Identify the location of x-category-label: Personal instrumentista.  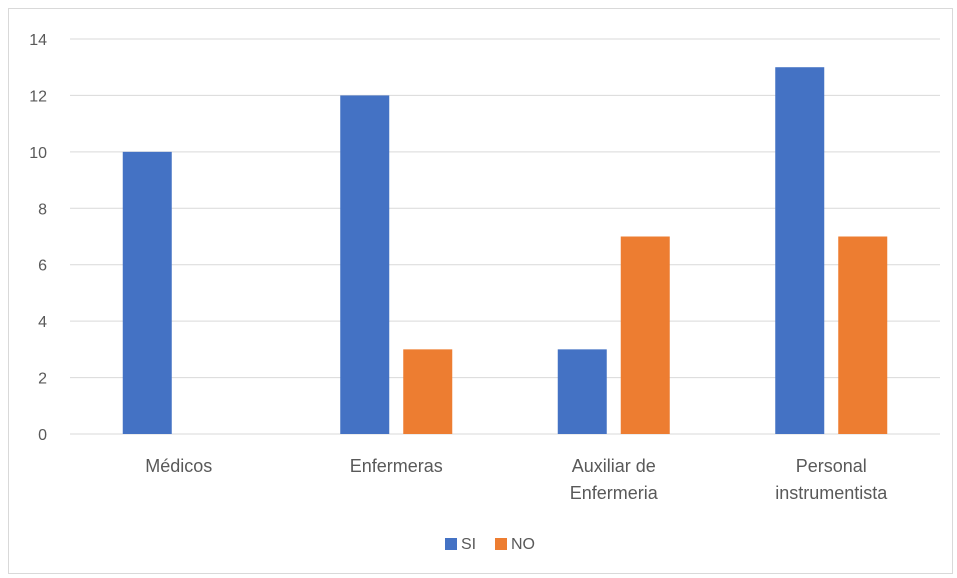
(831, 479).